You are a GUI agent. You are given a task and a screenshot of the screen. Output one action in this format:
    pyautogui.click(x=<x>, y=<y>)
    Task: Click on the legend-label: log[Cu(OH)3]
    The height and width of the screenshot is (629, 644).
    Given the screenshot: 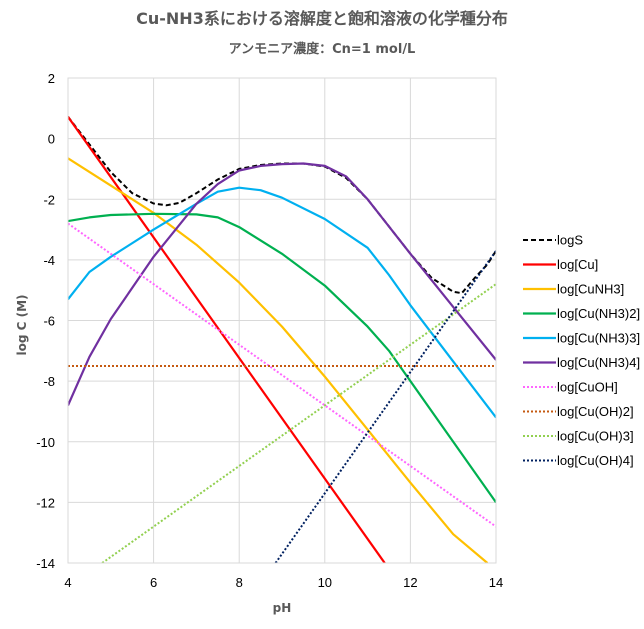 What is the action you would take?
    pyautogui.click(x=595, y=436)
    